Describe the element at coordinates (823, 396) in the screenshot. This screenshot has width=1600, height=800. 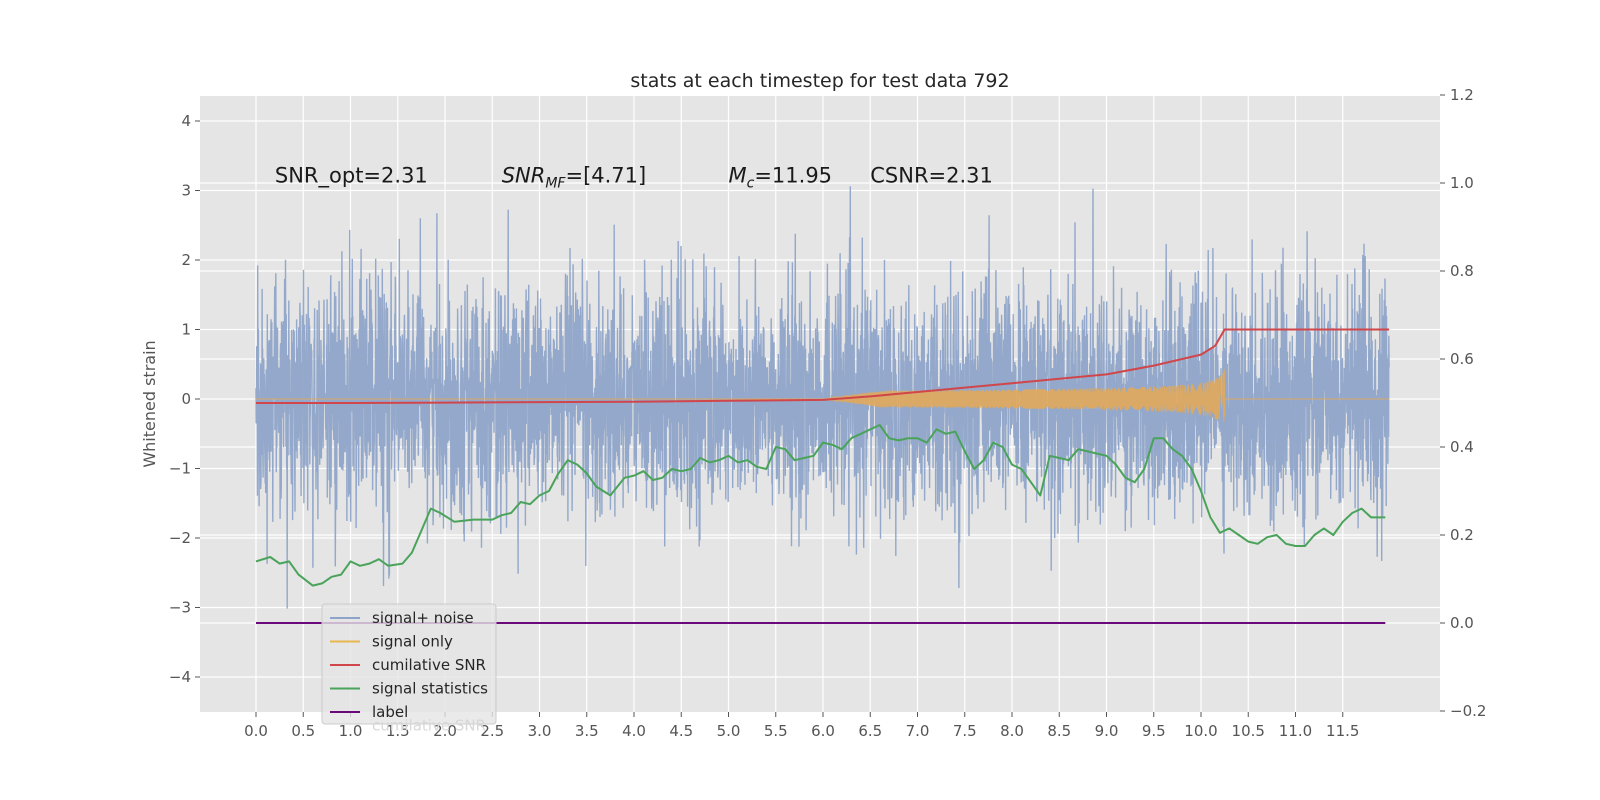
I see `signal-only-line` at that location.